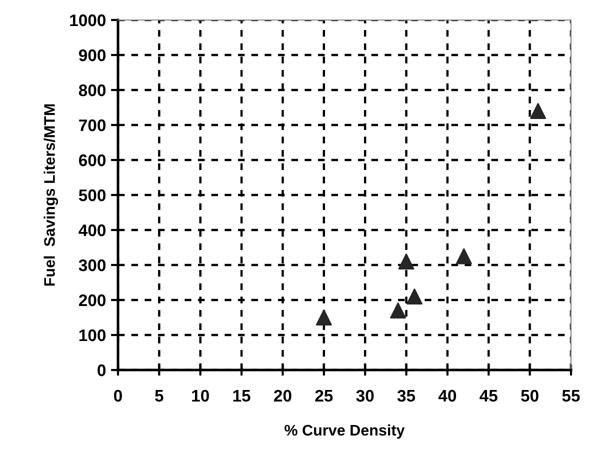 The height and width of the screenshot is (455, 593). I want to click on y-tick-label: 1000, so click(88, 20).